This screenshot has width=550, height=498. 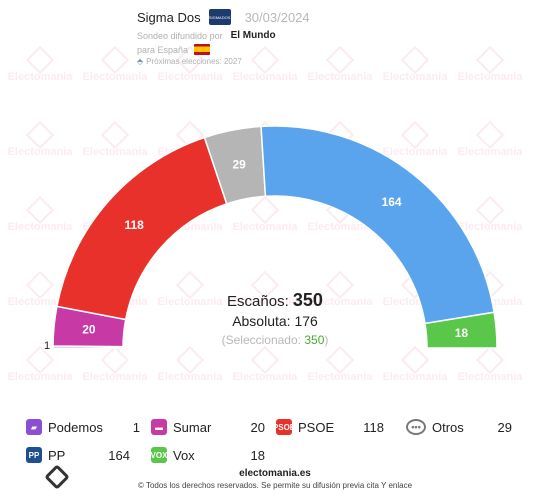 I want to click on site-name: electomania.es, so click(x=275, y=473).